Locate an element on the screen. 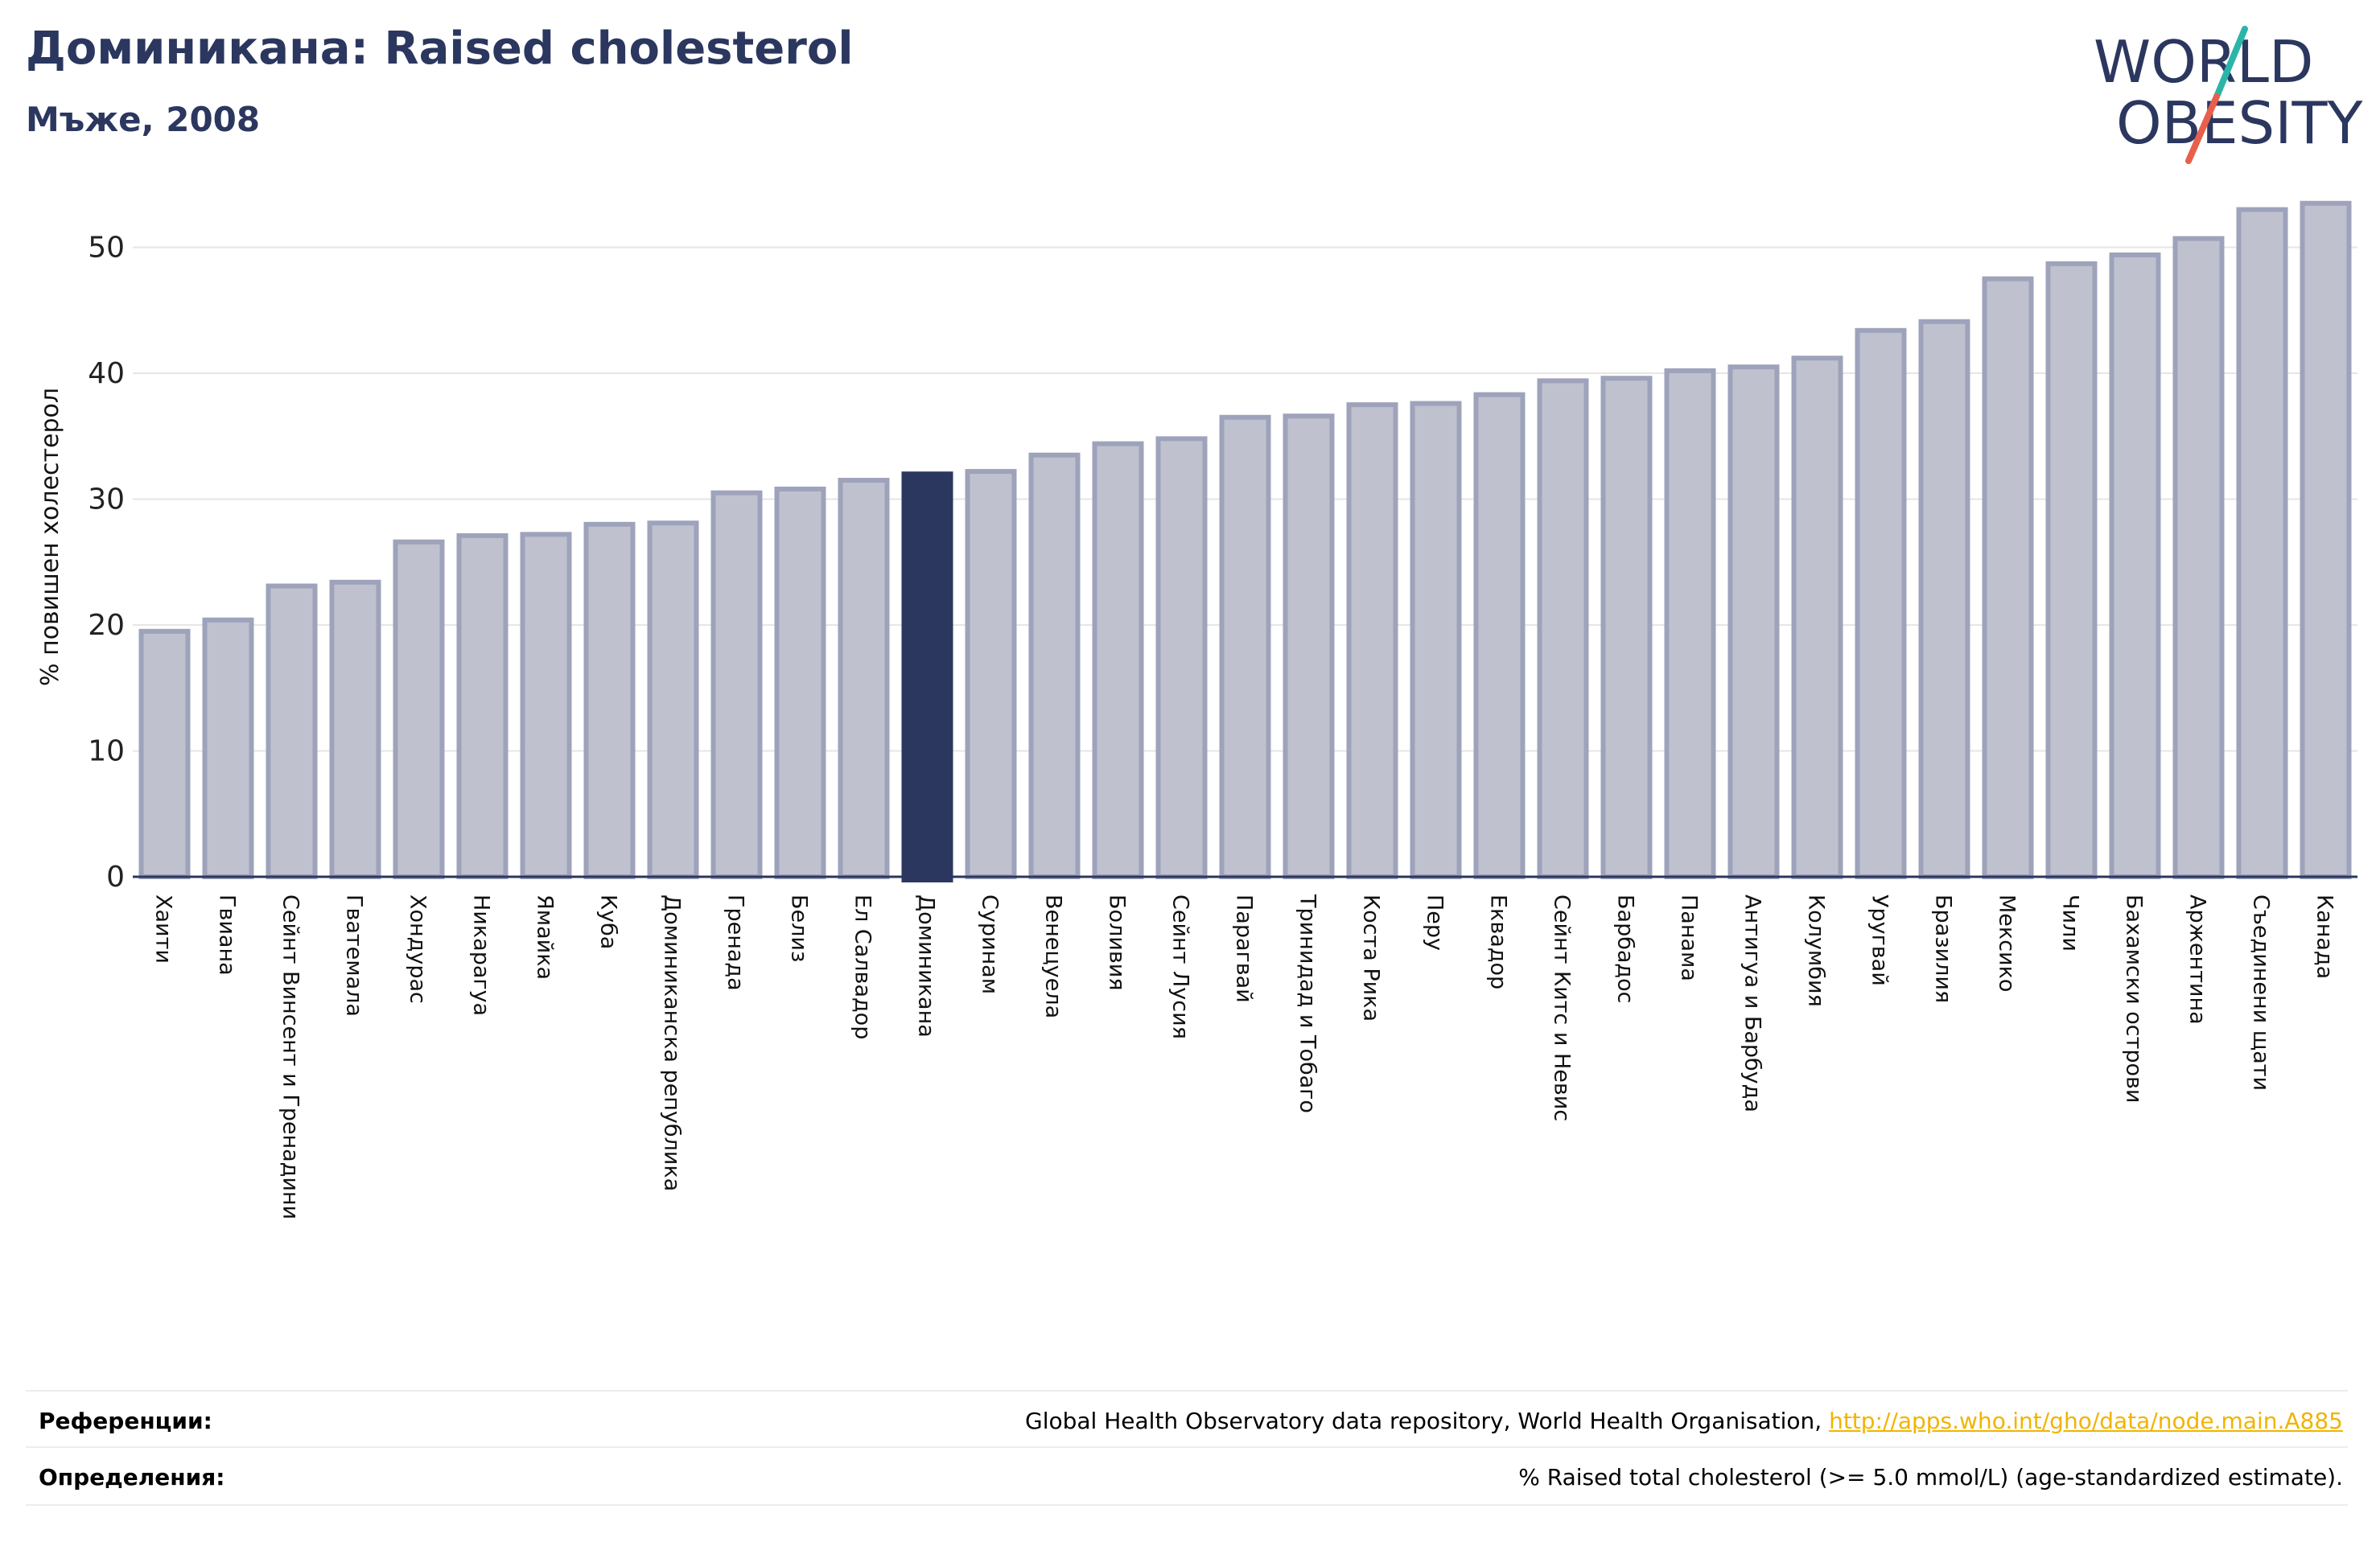  x-tick-label: Бахамски острови is located at coordinates (2134, 998).